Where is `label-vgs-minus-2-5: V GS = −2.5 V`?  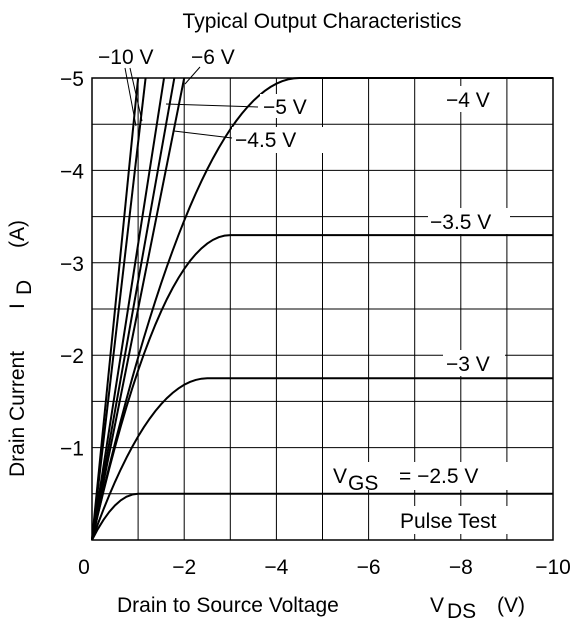 label-vgs-minus-2-5: V GS = −2.5 V is located at coordinates (405, 480).